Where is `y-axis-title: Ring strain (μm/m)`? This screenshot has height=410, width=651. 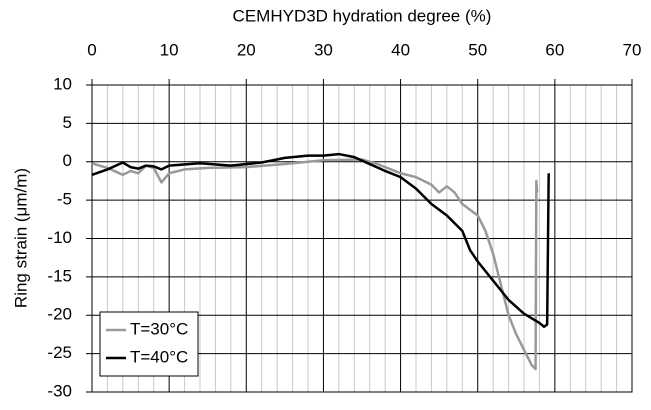 y-axis-title: Ring strain (μm/m) is located at coordinates (20, 238).